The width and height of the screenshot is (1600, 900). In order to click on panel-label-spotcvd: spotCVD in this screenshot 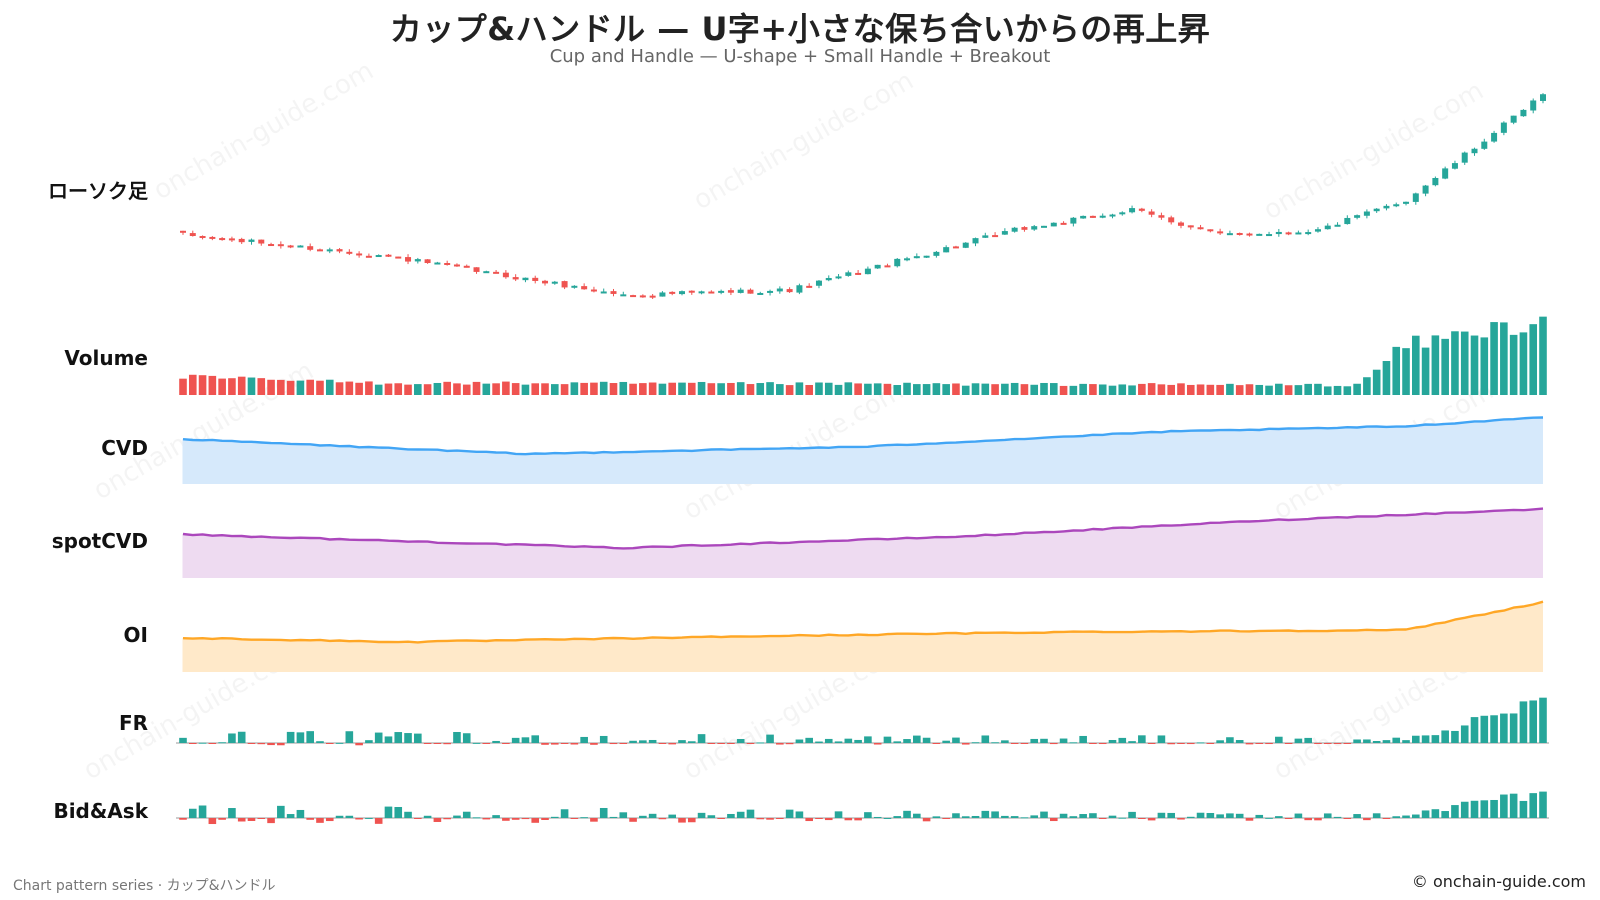, I will do `click(100, 541)`.